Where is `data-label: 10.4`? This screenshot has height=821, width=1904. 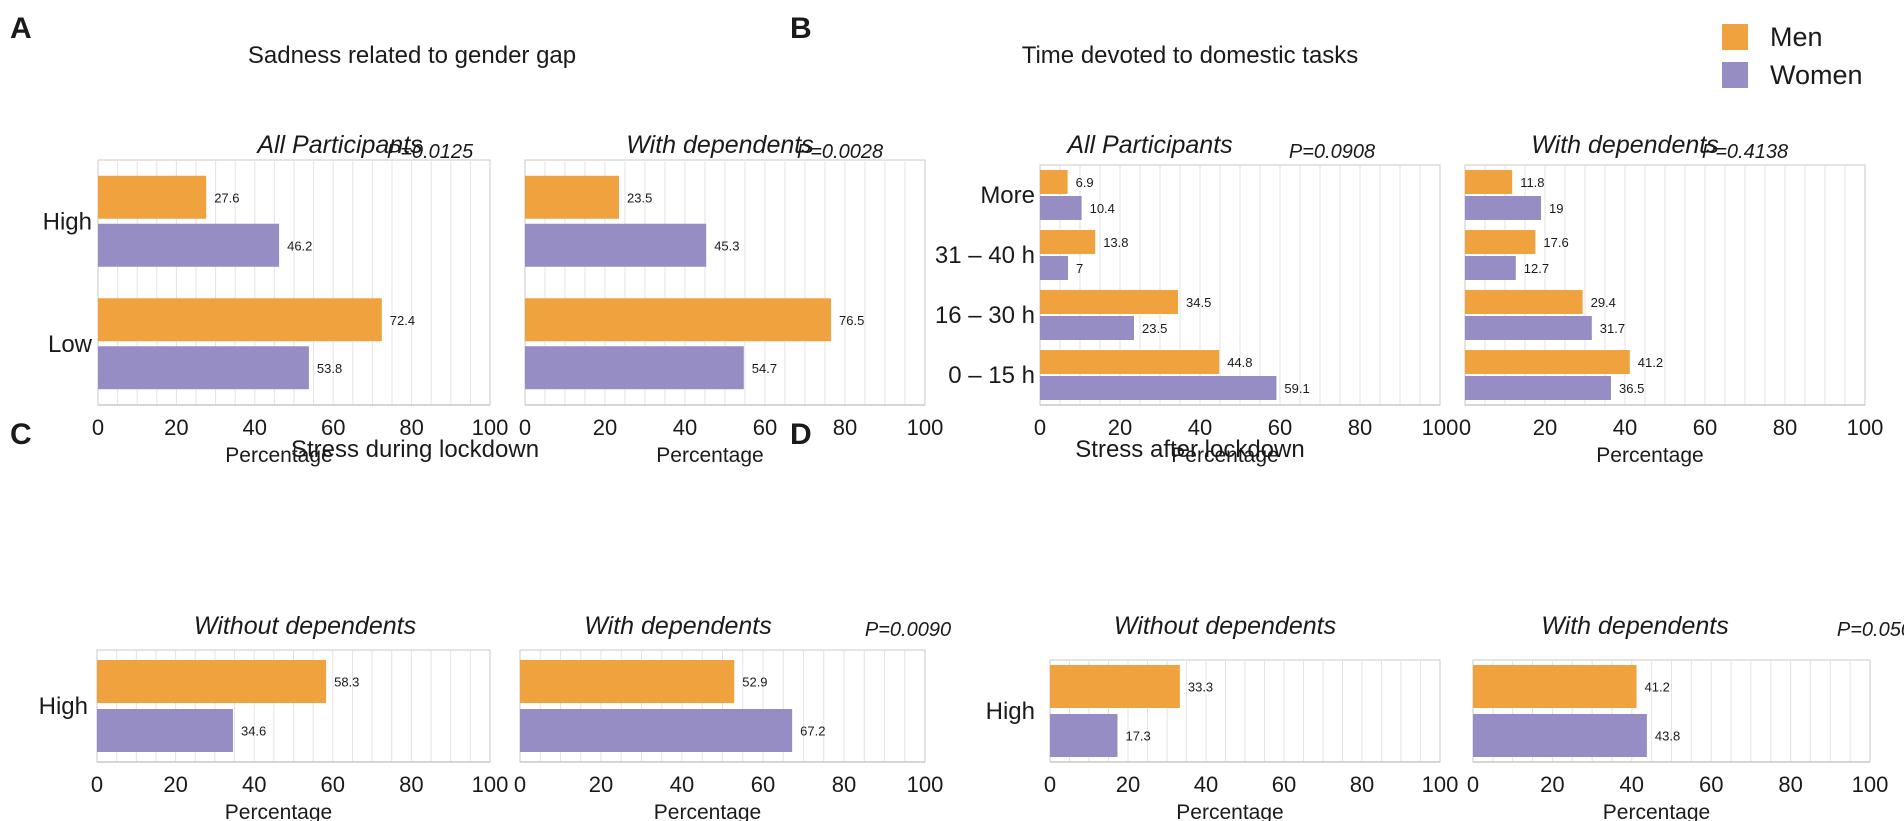 data-label: 10.4 is located at coordinates (1102, 208).